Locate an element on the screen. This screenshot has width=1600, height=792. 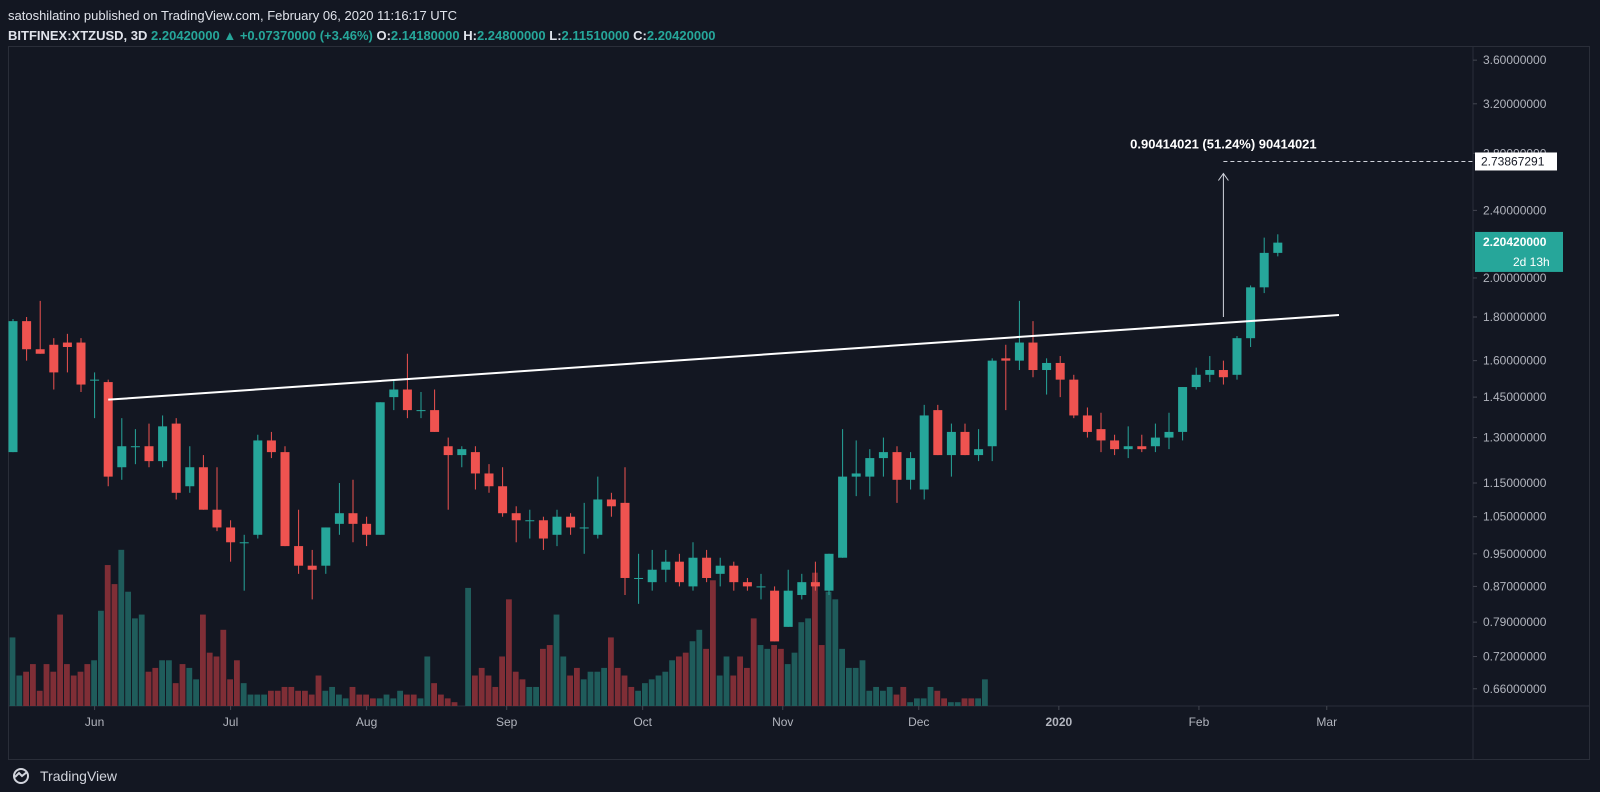
tradingview-logo-icon is located at coordinates (21, 776).